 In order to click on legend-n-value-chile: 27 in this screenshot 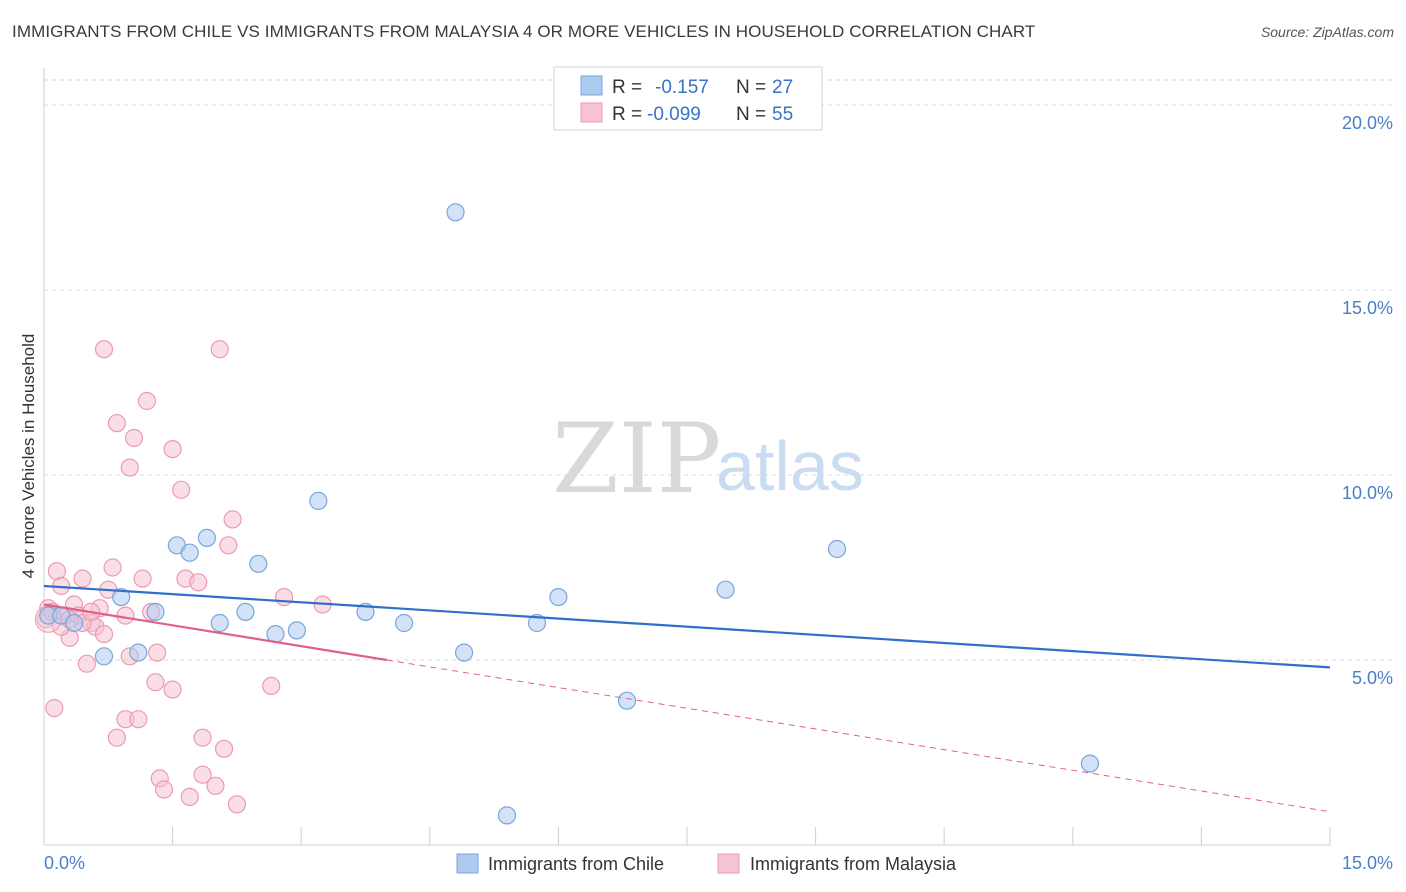, I will do `click(782, 87)`.